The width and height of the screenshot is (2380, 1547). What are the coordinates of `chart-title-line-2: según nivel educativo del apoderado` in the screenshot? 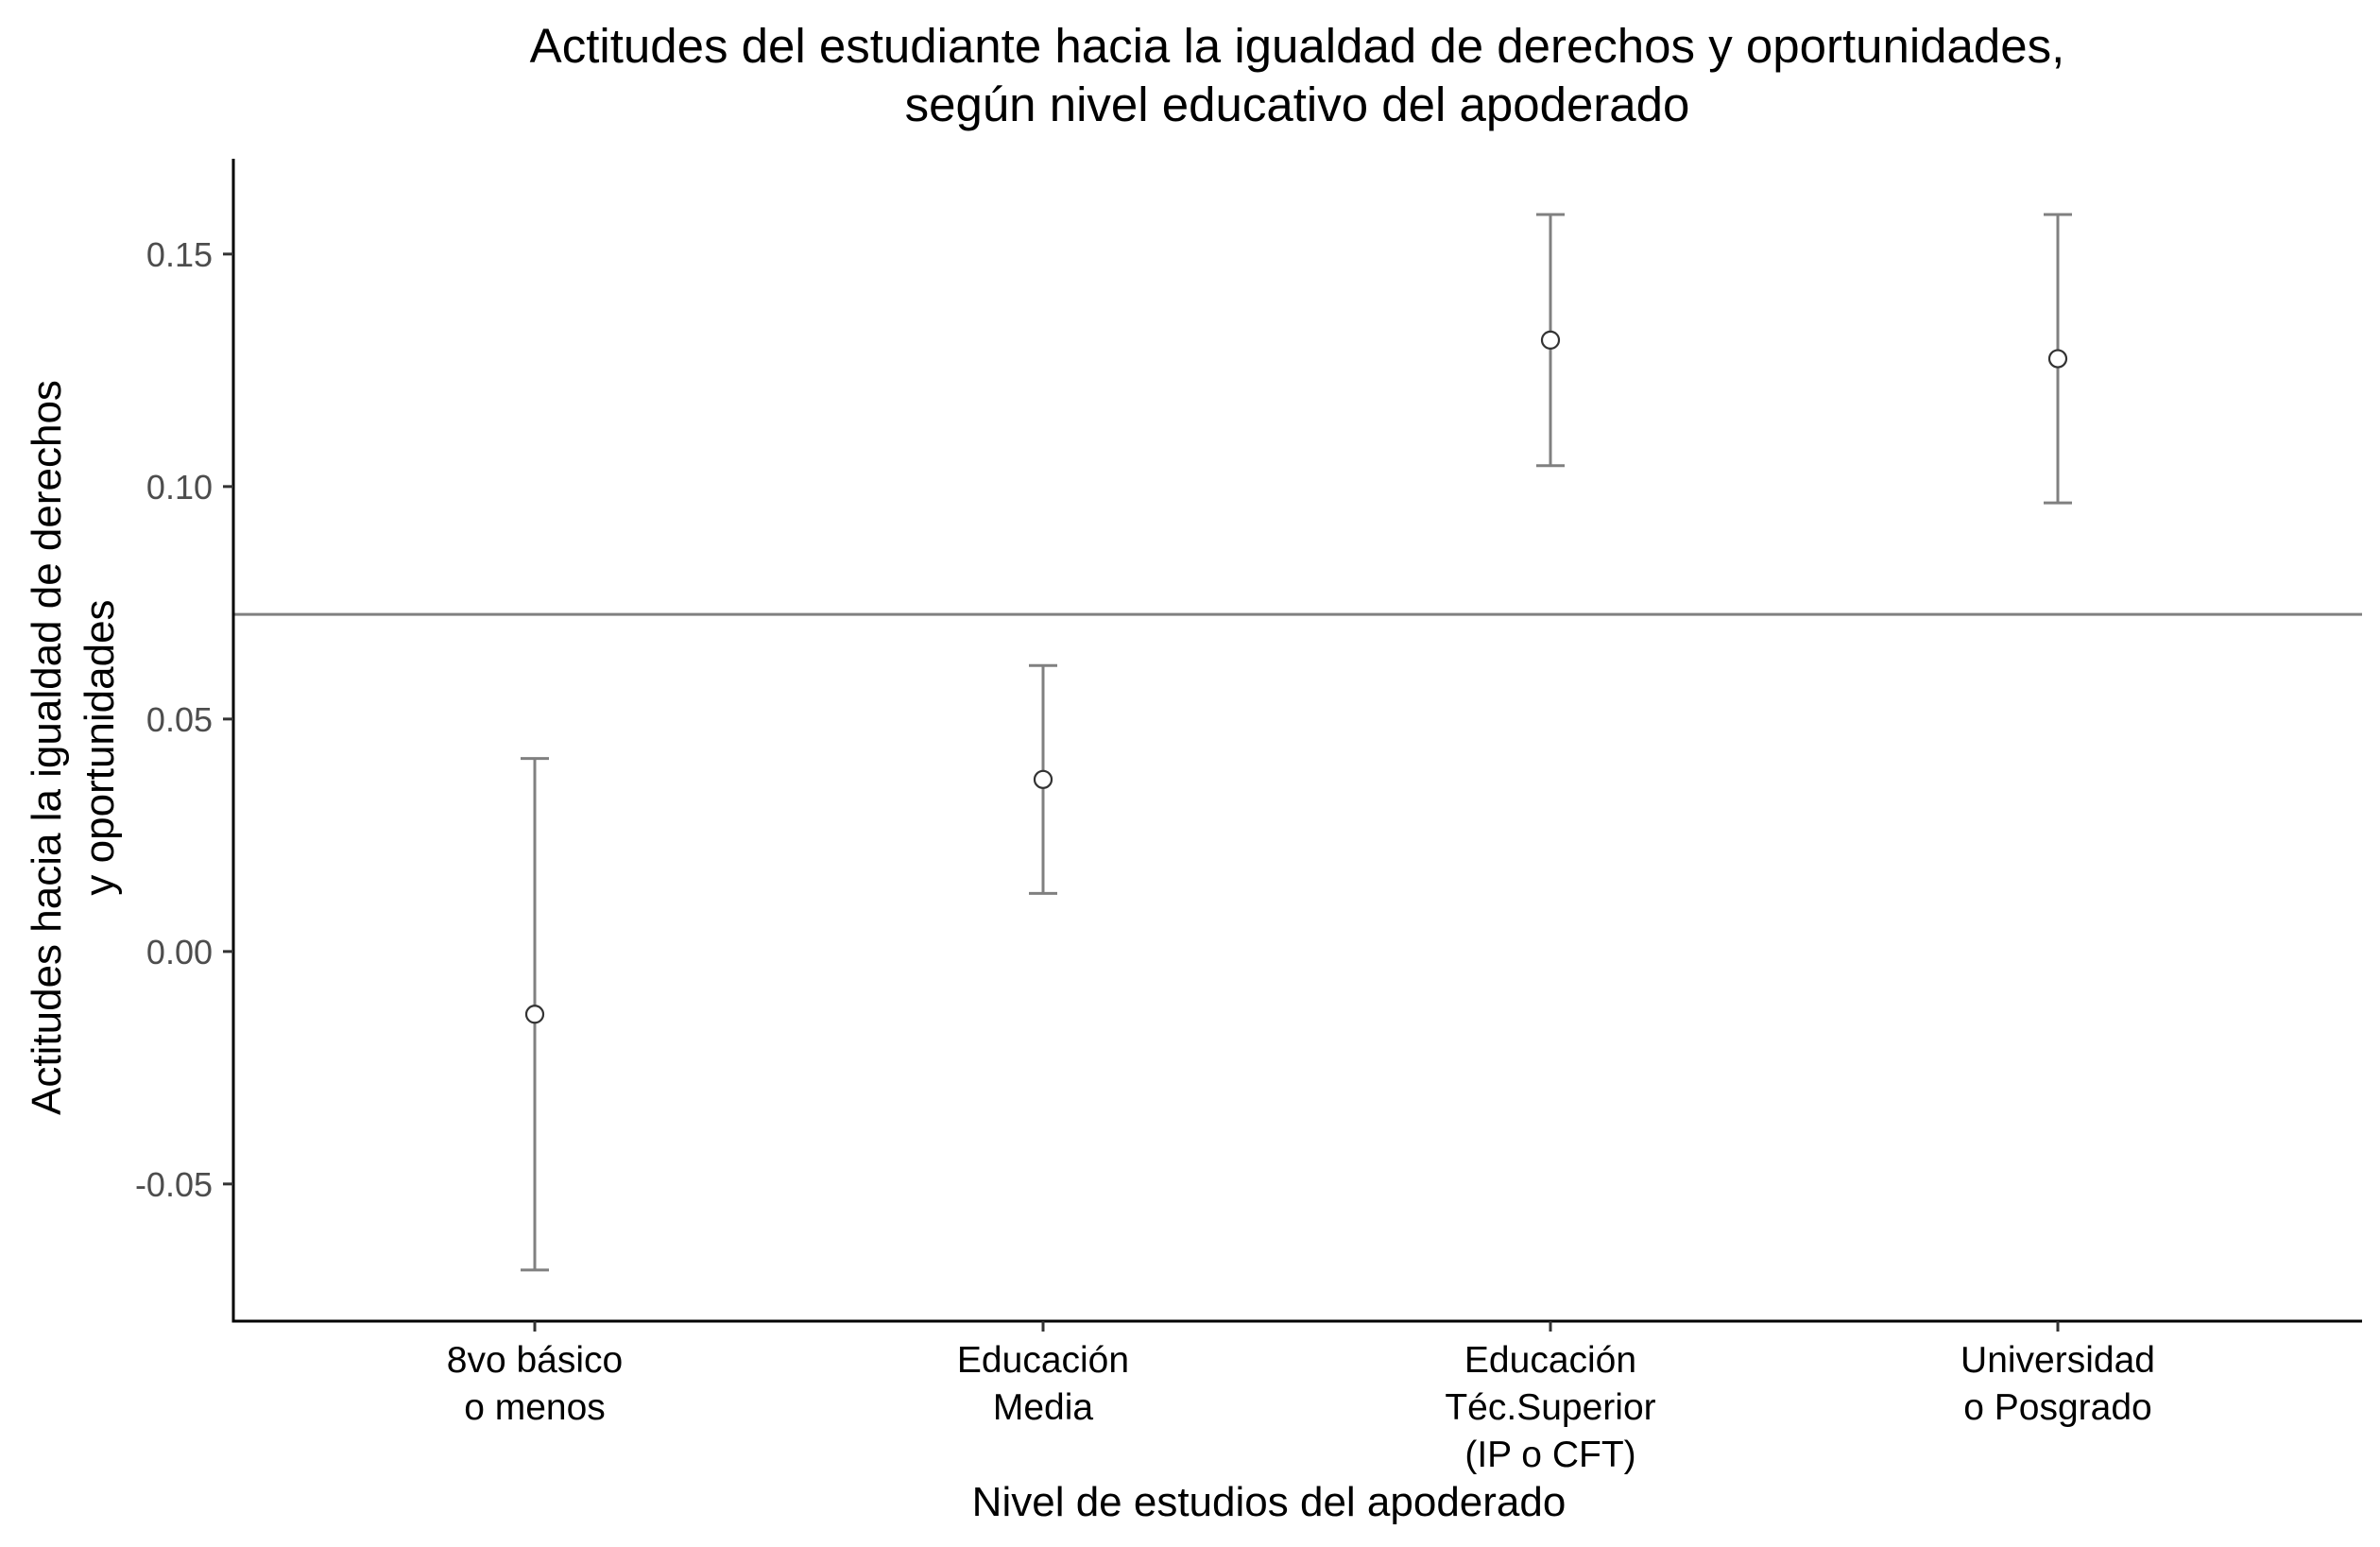 It's located at (1297, 104).